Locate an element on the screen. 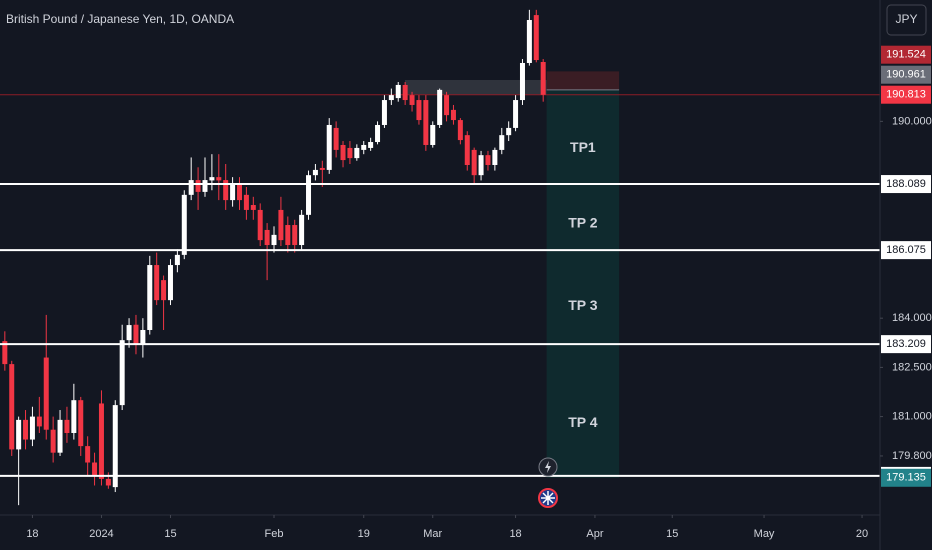 The width and height of the screenshot is (932, 550). tp-label: TP1 is located at coordinates (583, 147).